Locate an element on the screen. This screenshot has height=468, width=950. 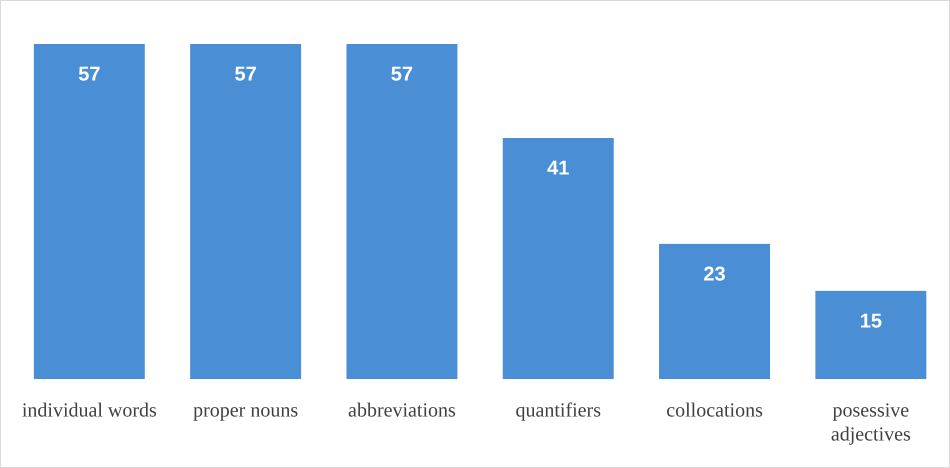
x-tick-label: quantifiers is located at coordinates (558, 410).